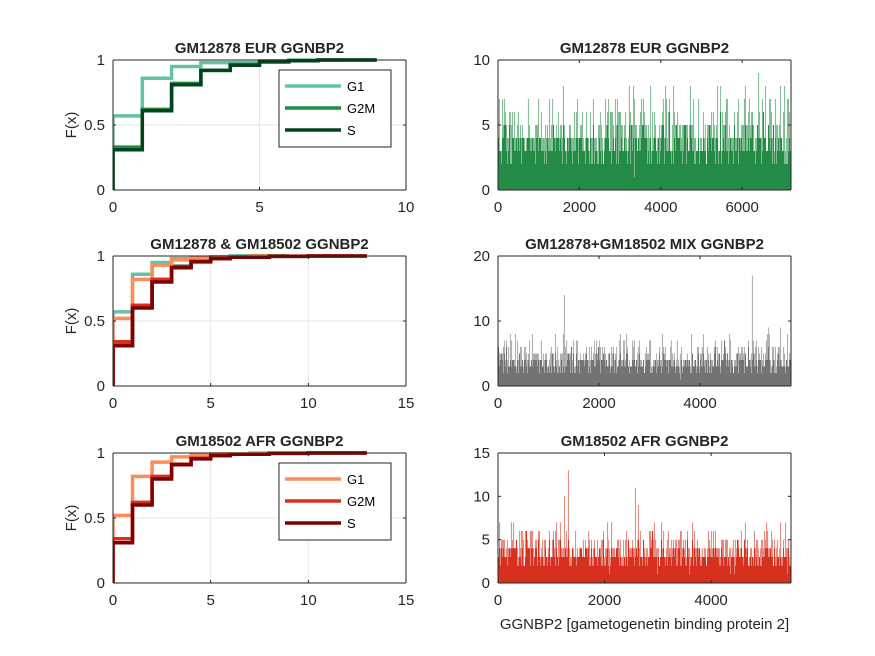 The image size is (875, 656). I want to click on y-tick-label: 20, so click(481, 256).